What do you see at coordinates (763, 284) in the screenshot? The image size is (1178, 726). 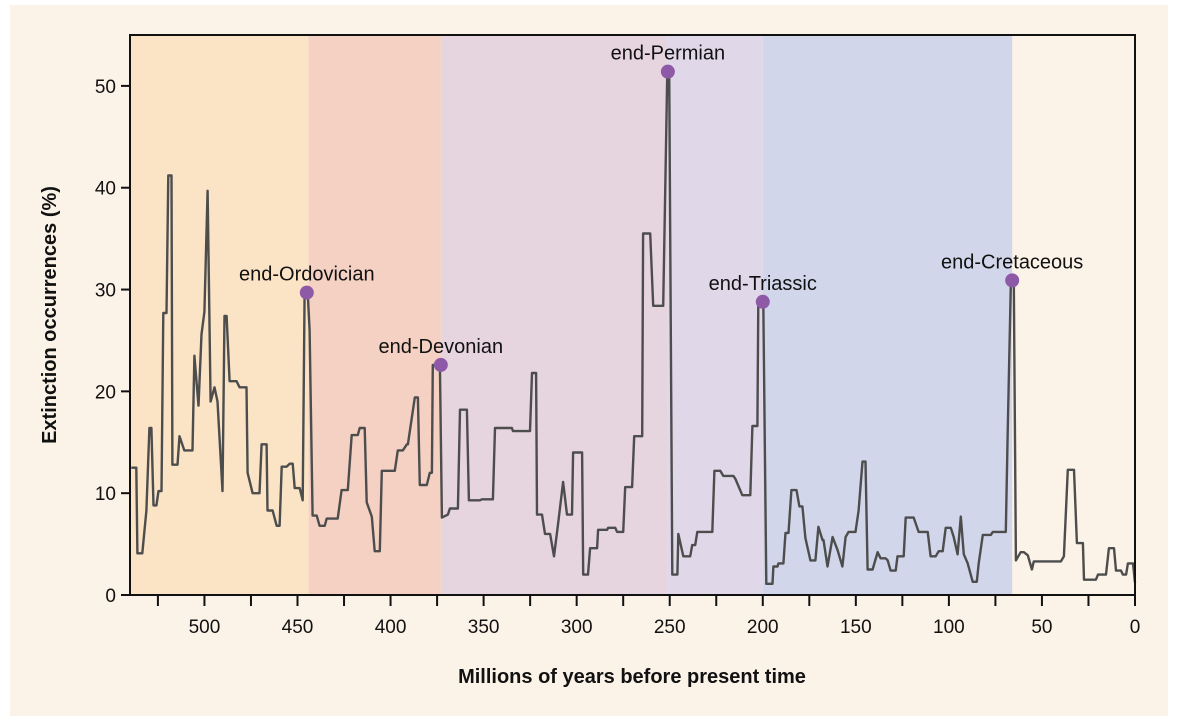 I see `event-label: end-Triassic` at bounding box center [763, 284].